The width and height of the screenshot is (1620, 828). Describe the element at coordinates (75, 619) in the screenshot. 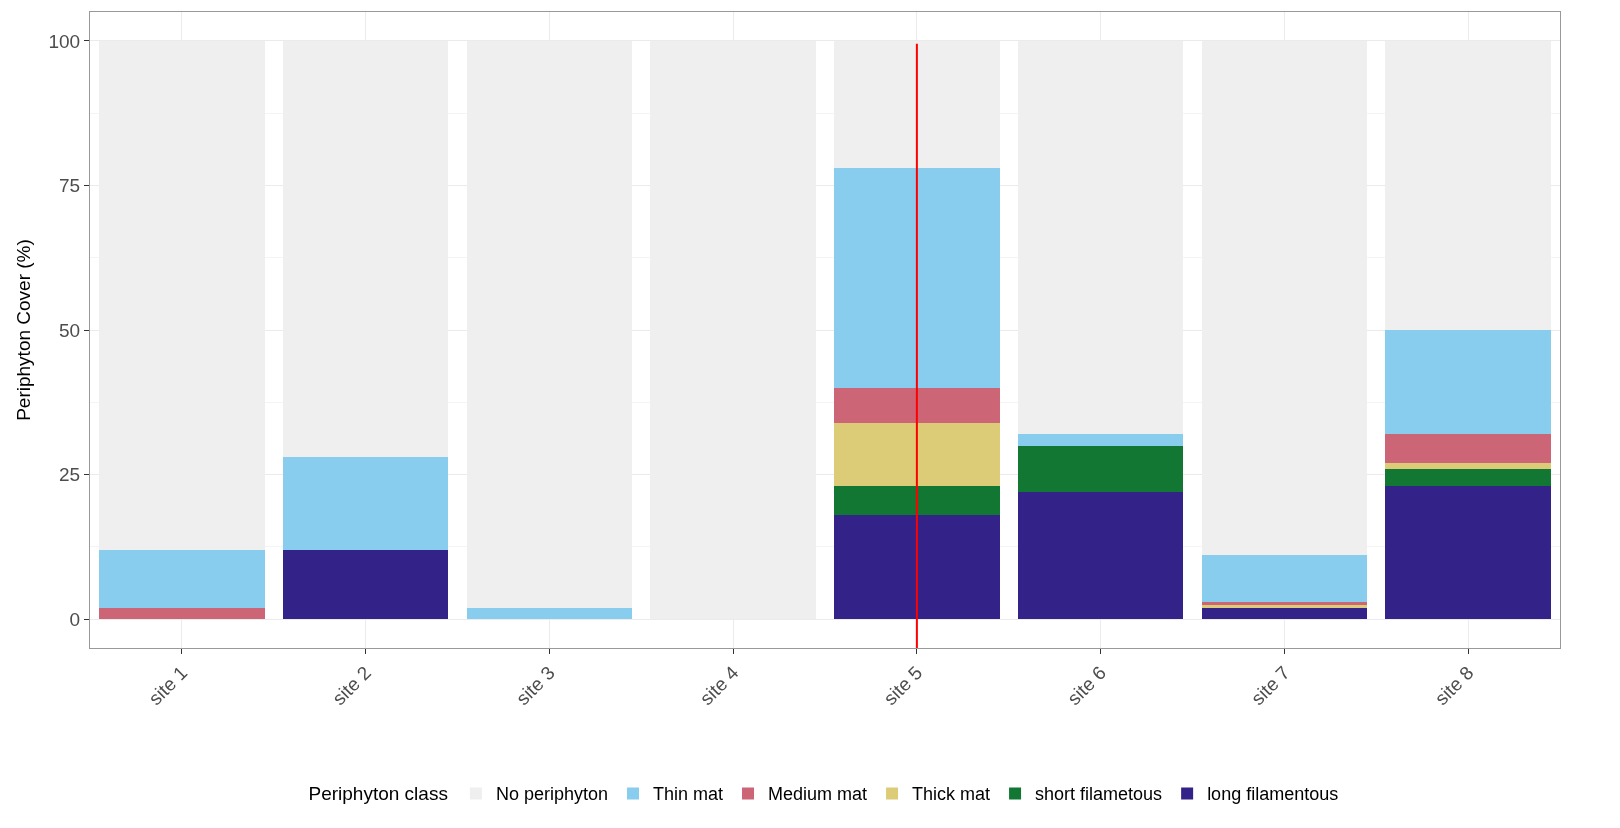

I see `y-tick-label: 0` at that location.